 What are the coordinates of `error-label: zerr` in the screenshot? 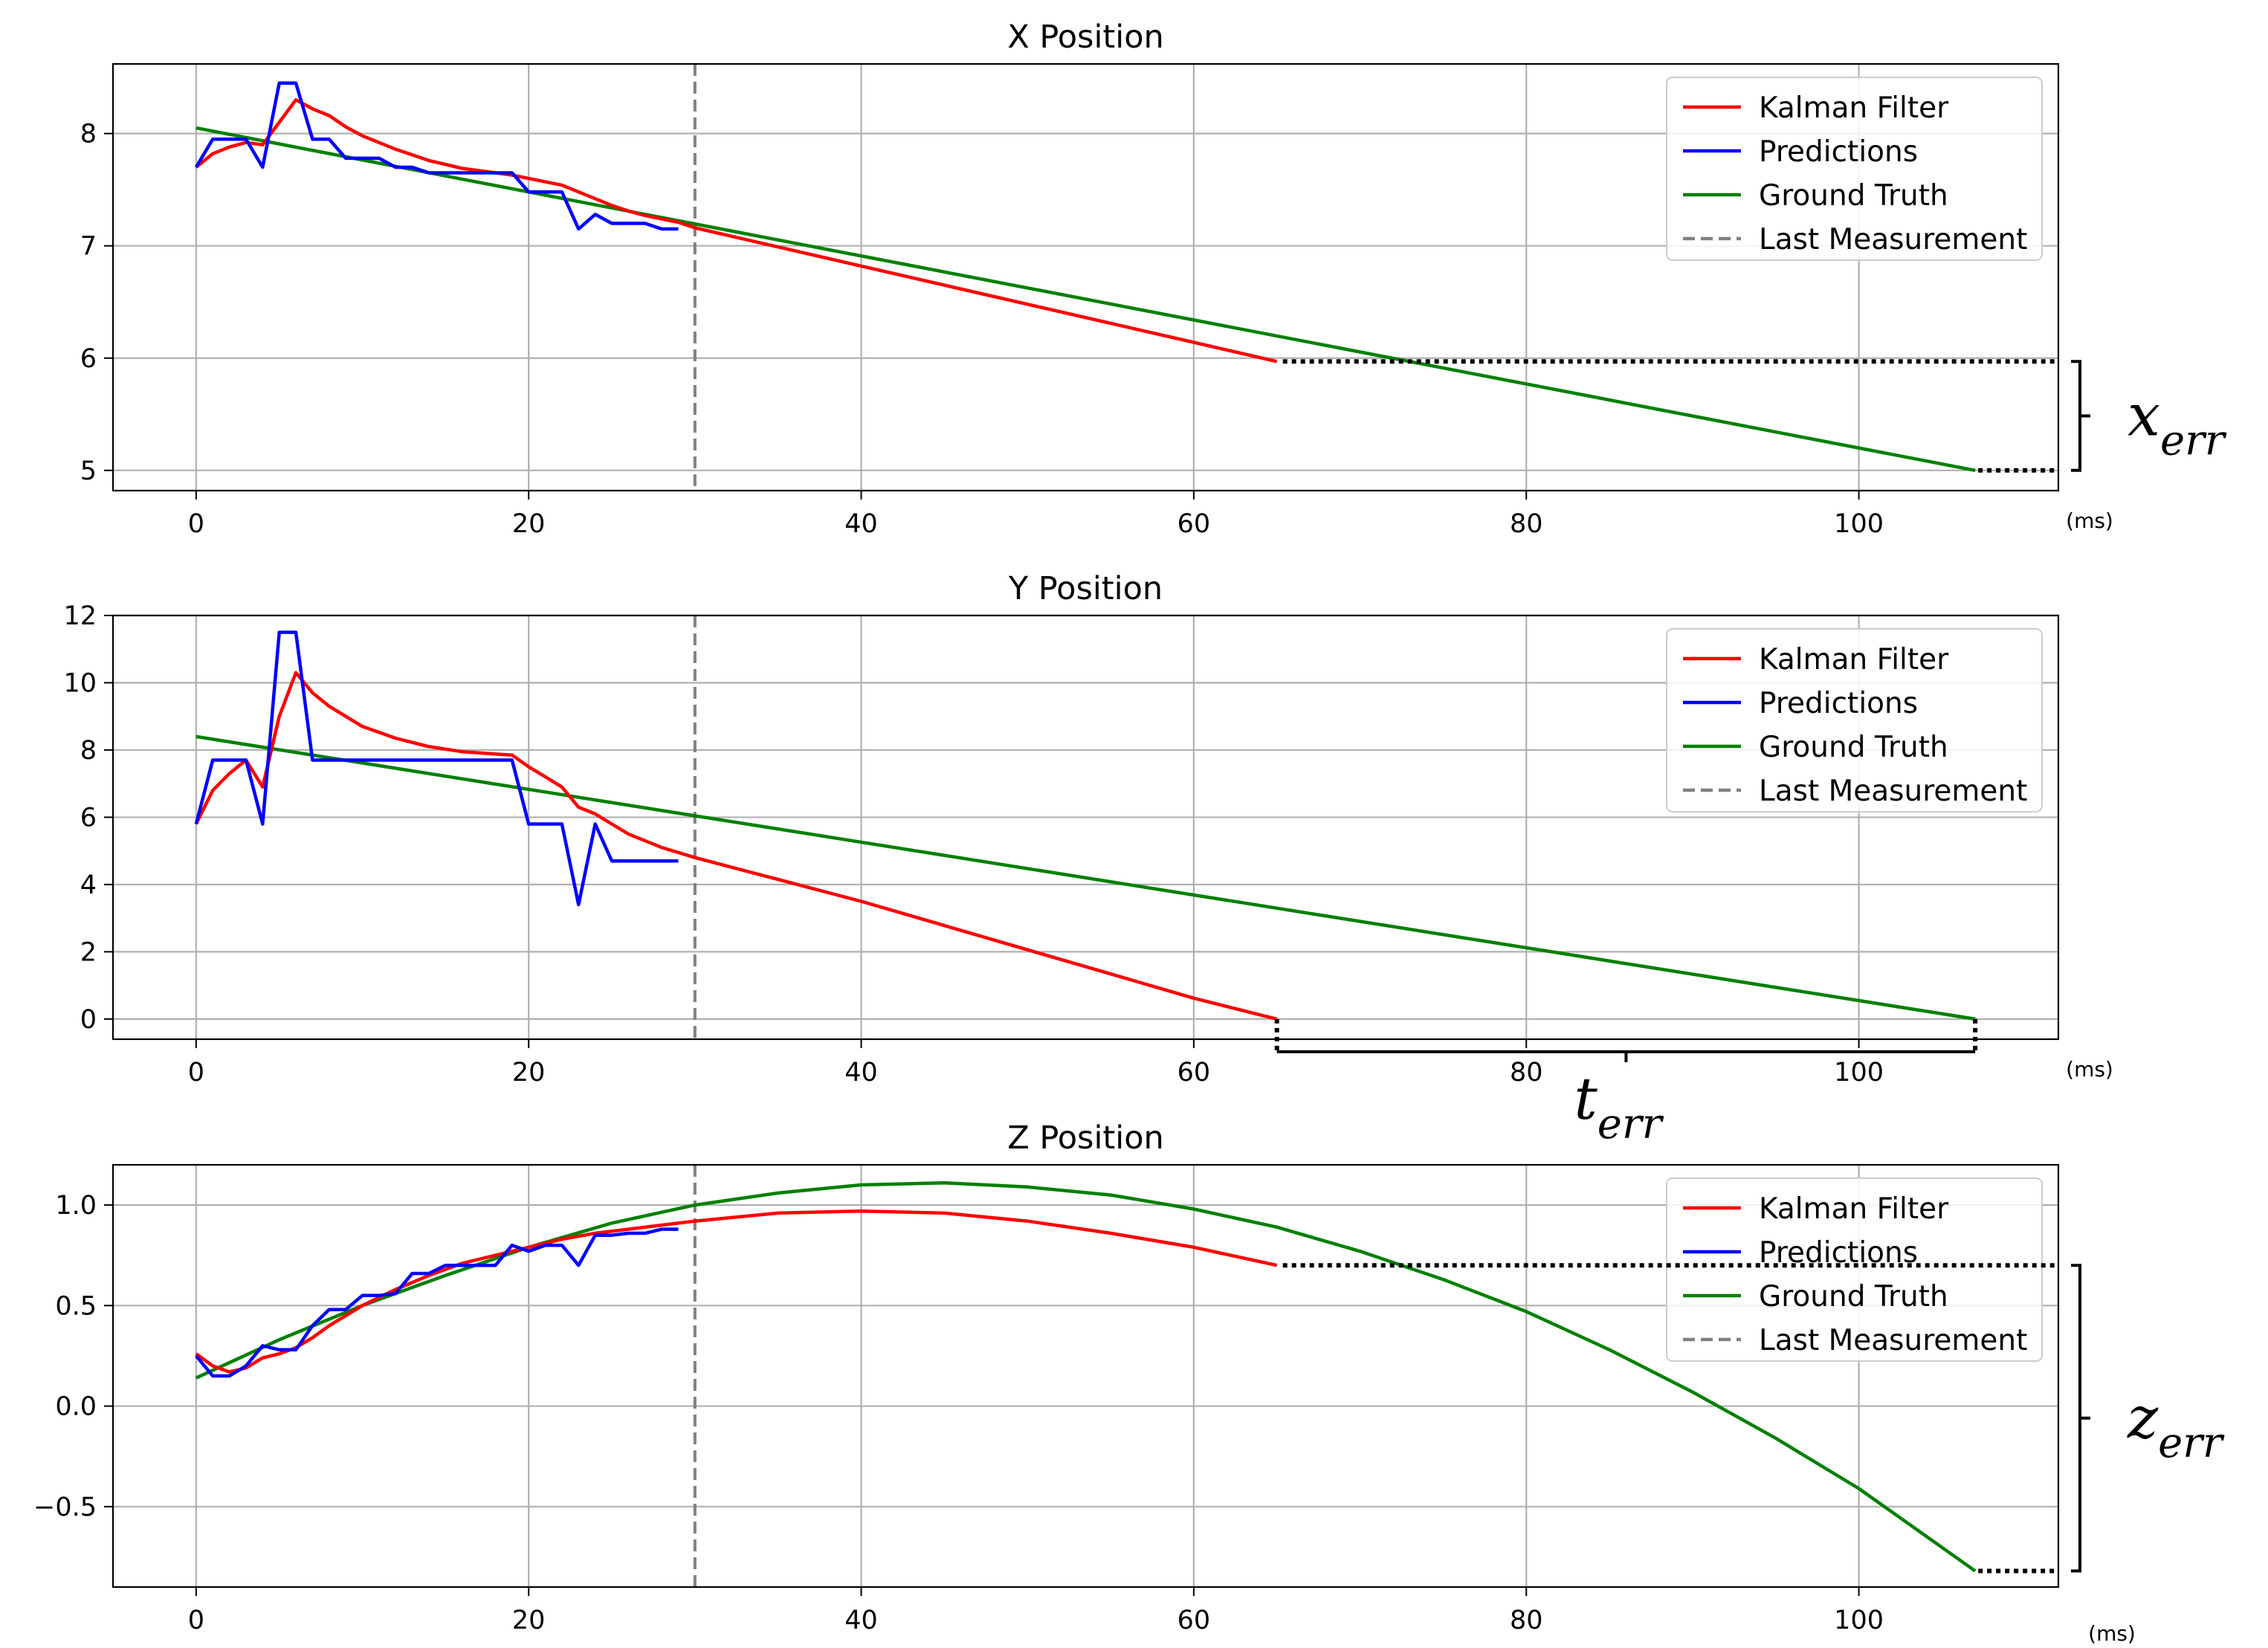 It's located at (2176, 1426).